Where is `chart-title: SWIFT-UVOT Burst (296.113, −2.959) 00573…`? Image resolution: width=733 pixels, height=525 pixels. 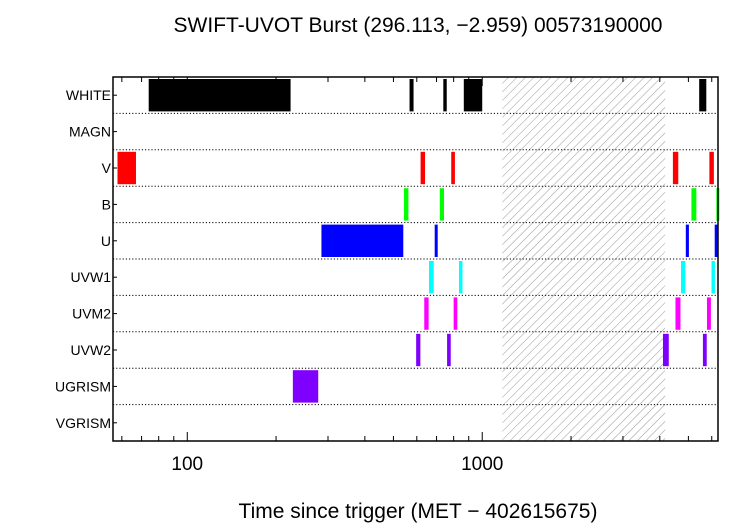 chart-title: SWIFT-UVOT Burst (296.113, −2.959) 00573… is located at coordinates (418, 25).